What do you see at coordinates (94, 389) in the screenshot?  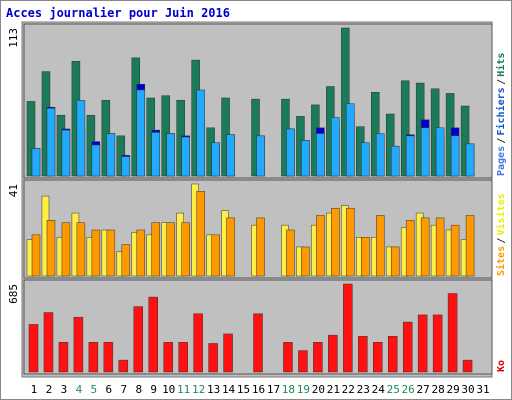 I see `day-label-5: 5` at bounding box center [94, 389].